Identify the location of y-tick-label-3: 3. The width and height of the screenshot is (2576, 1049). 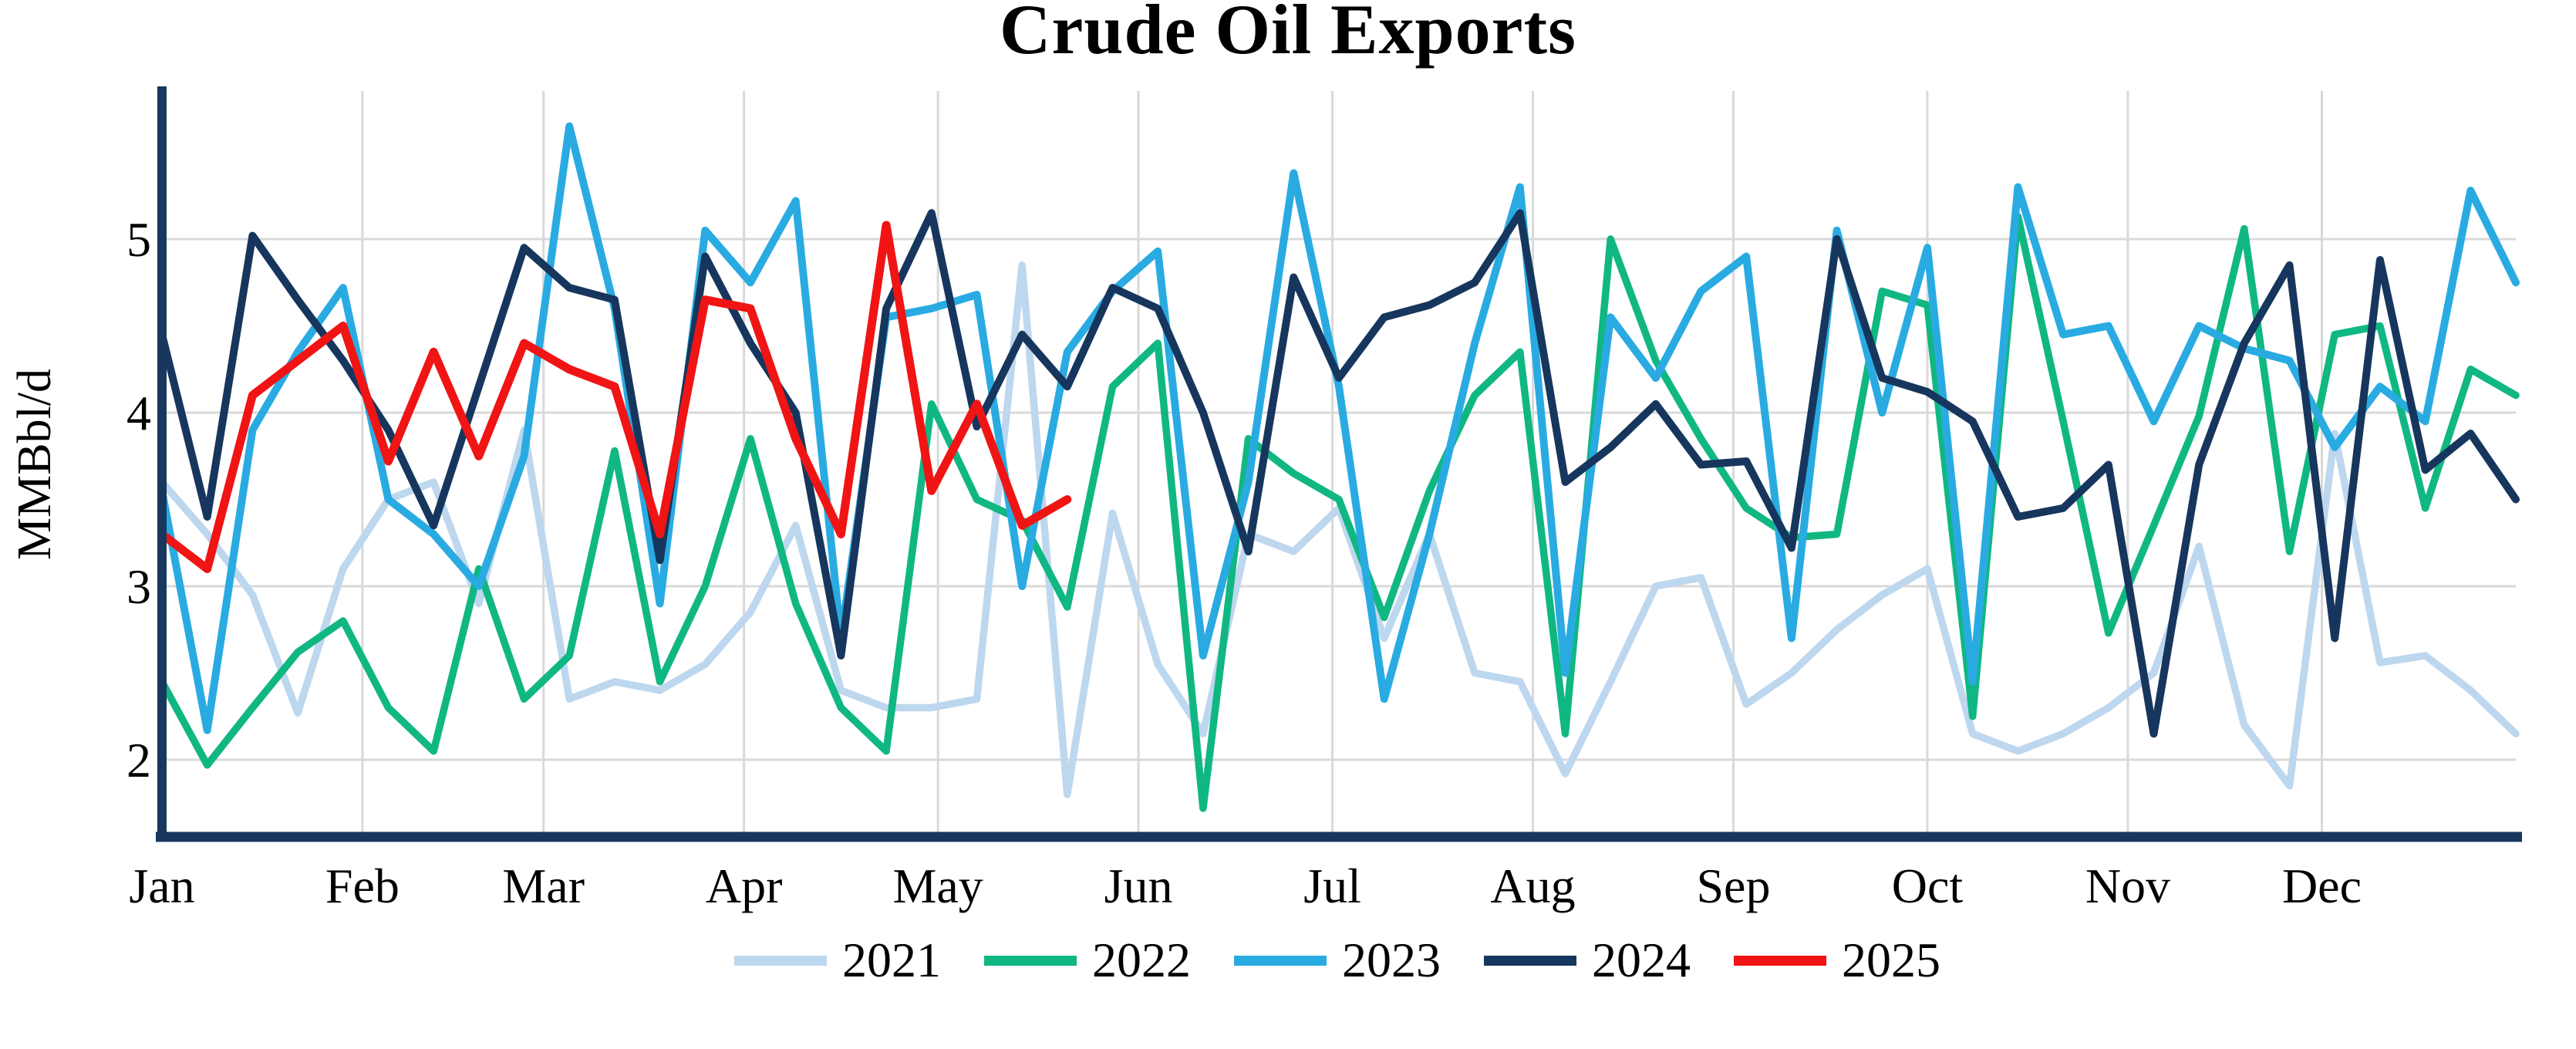
(138, 586).